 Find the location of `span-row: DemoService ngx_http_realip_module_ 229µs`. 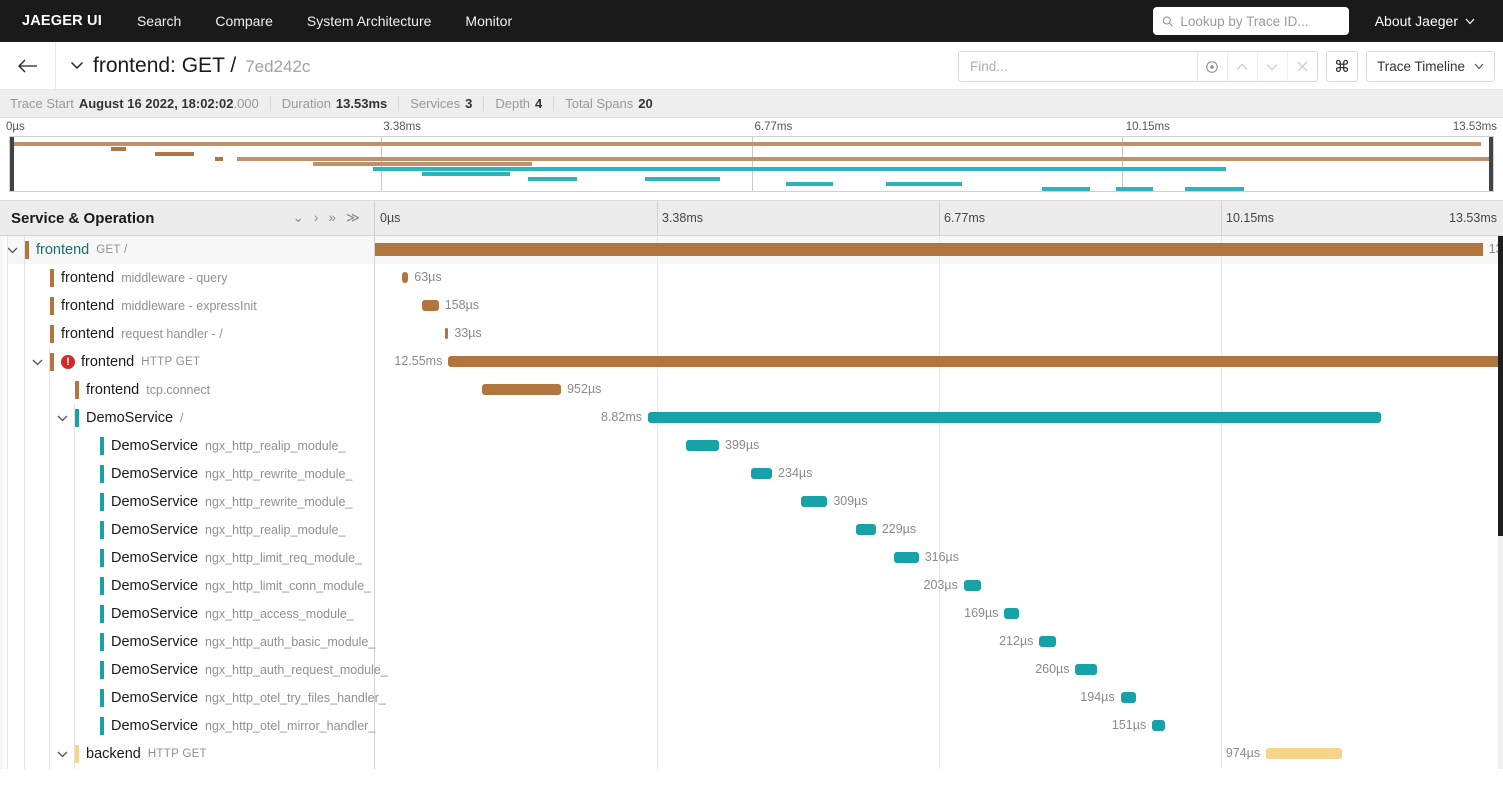

span-row: DemoService ngx_http_realip_module_ 229µs is located at coordinates (751, 530).